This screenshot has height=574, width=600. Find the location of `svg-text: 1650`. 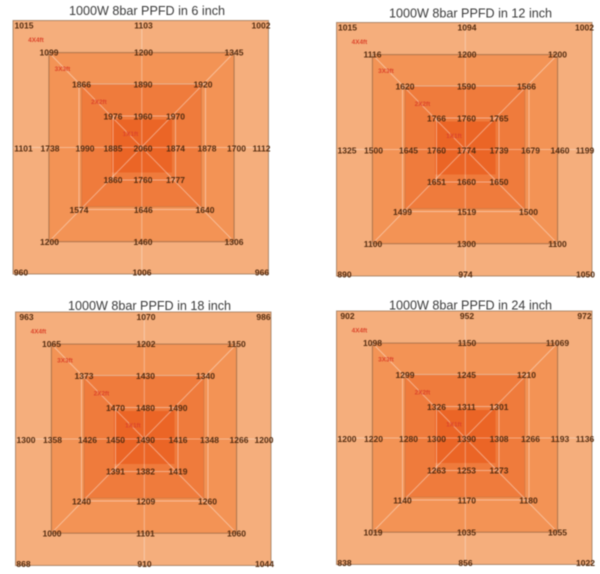

svg-text: 1650 is located at coordinates (499, 182).